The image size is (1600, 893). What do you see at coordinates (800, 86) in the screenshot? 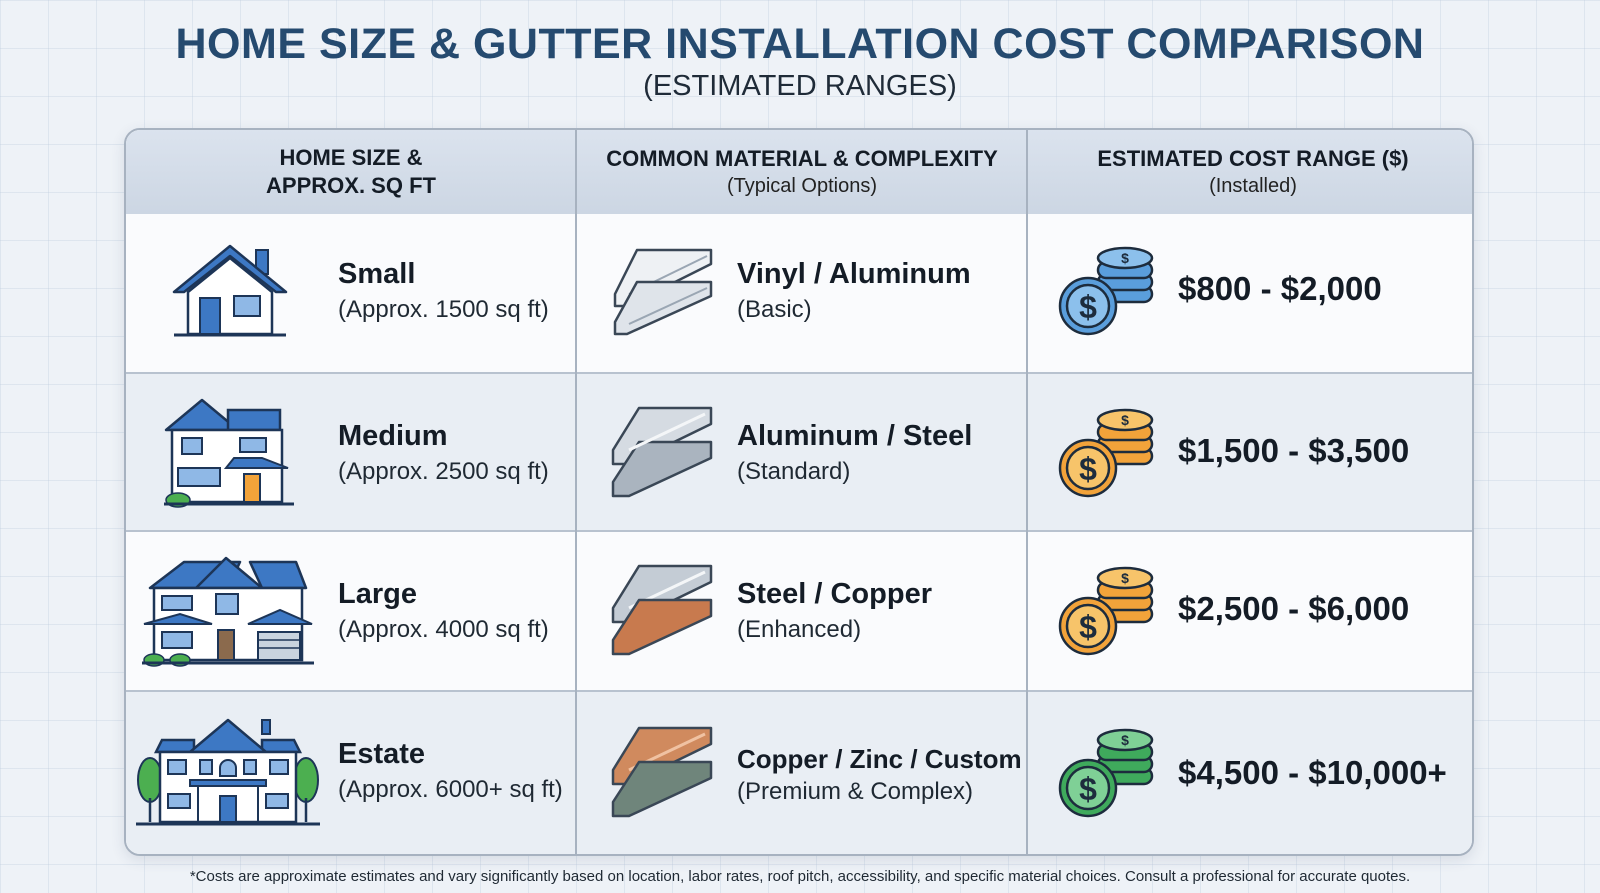
I see `page-subtitle: (ESTIMATED RANGES)` at bounding box center [800, 86].